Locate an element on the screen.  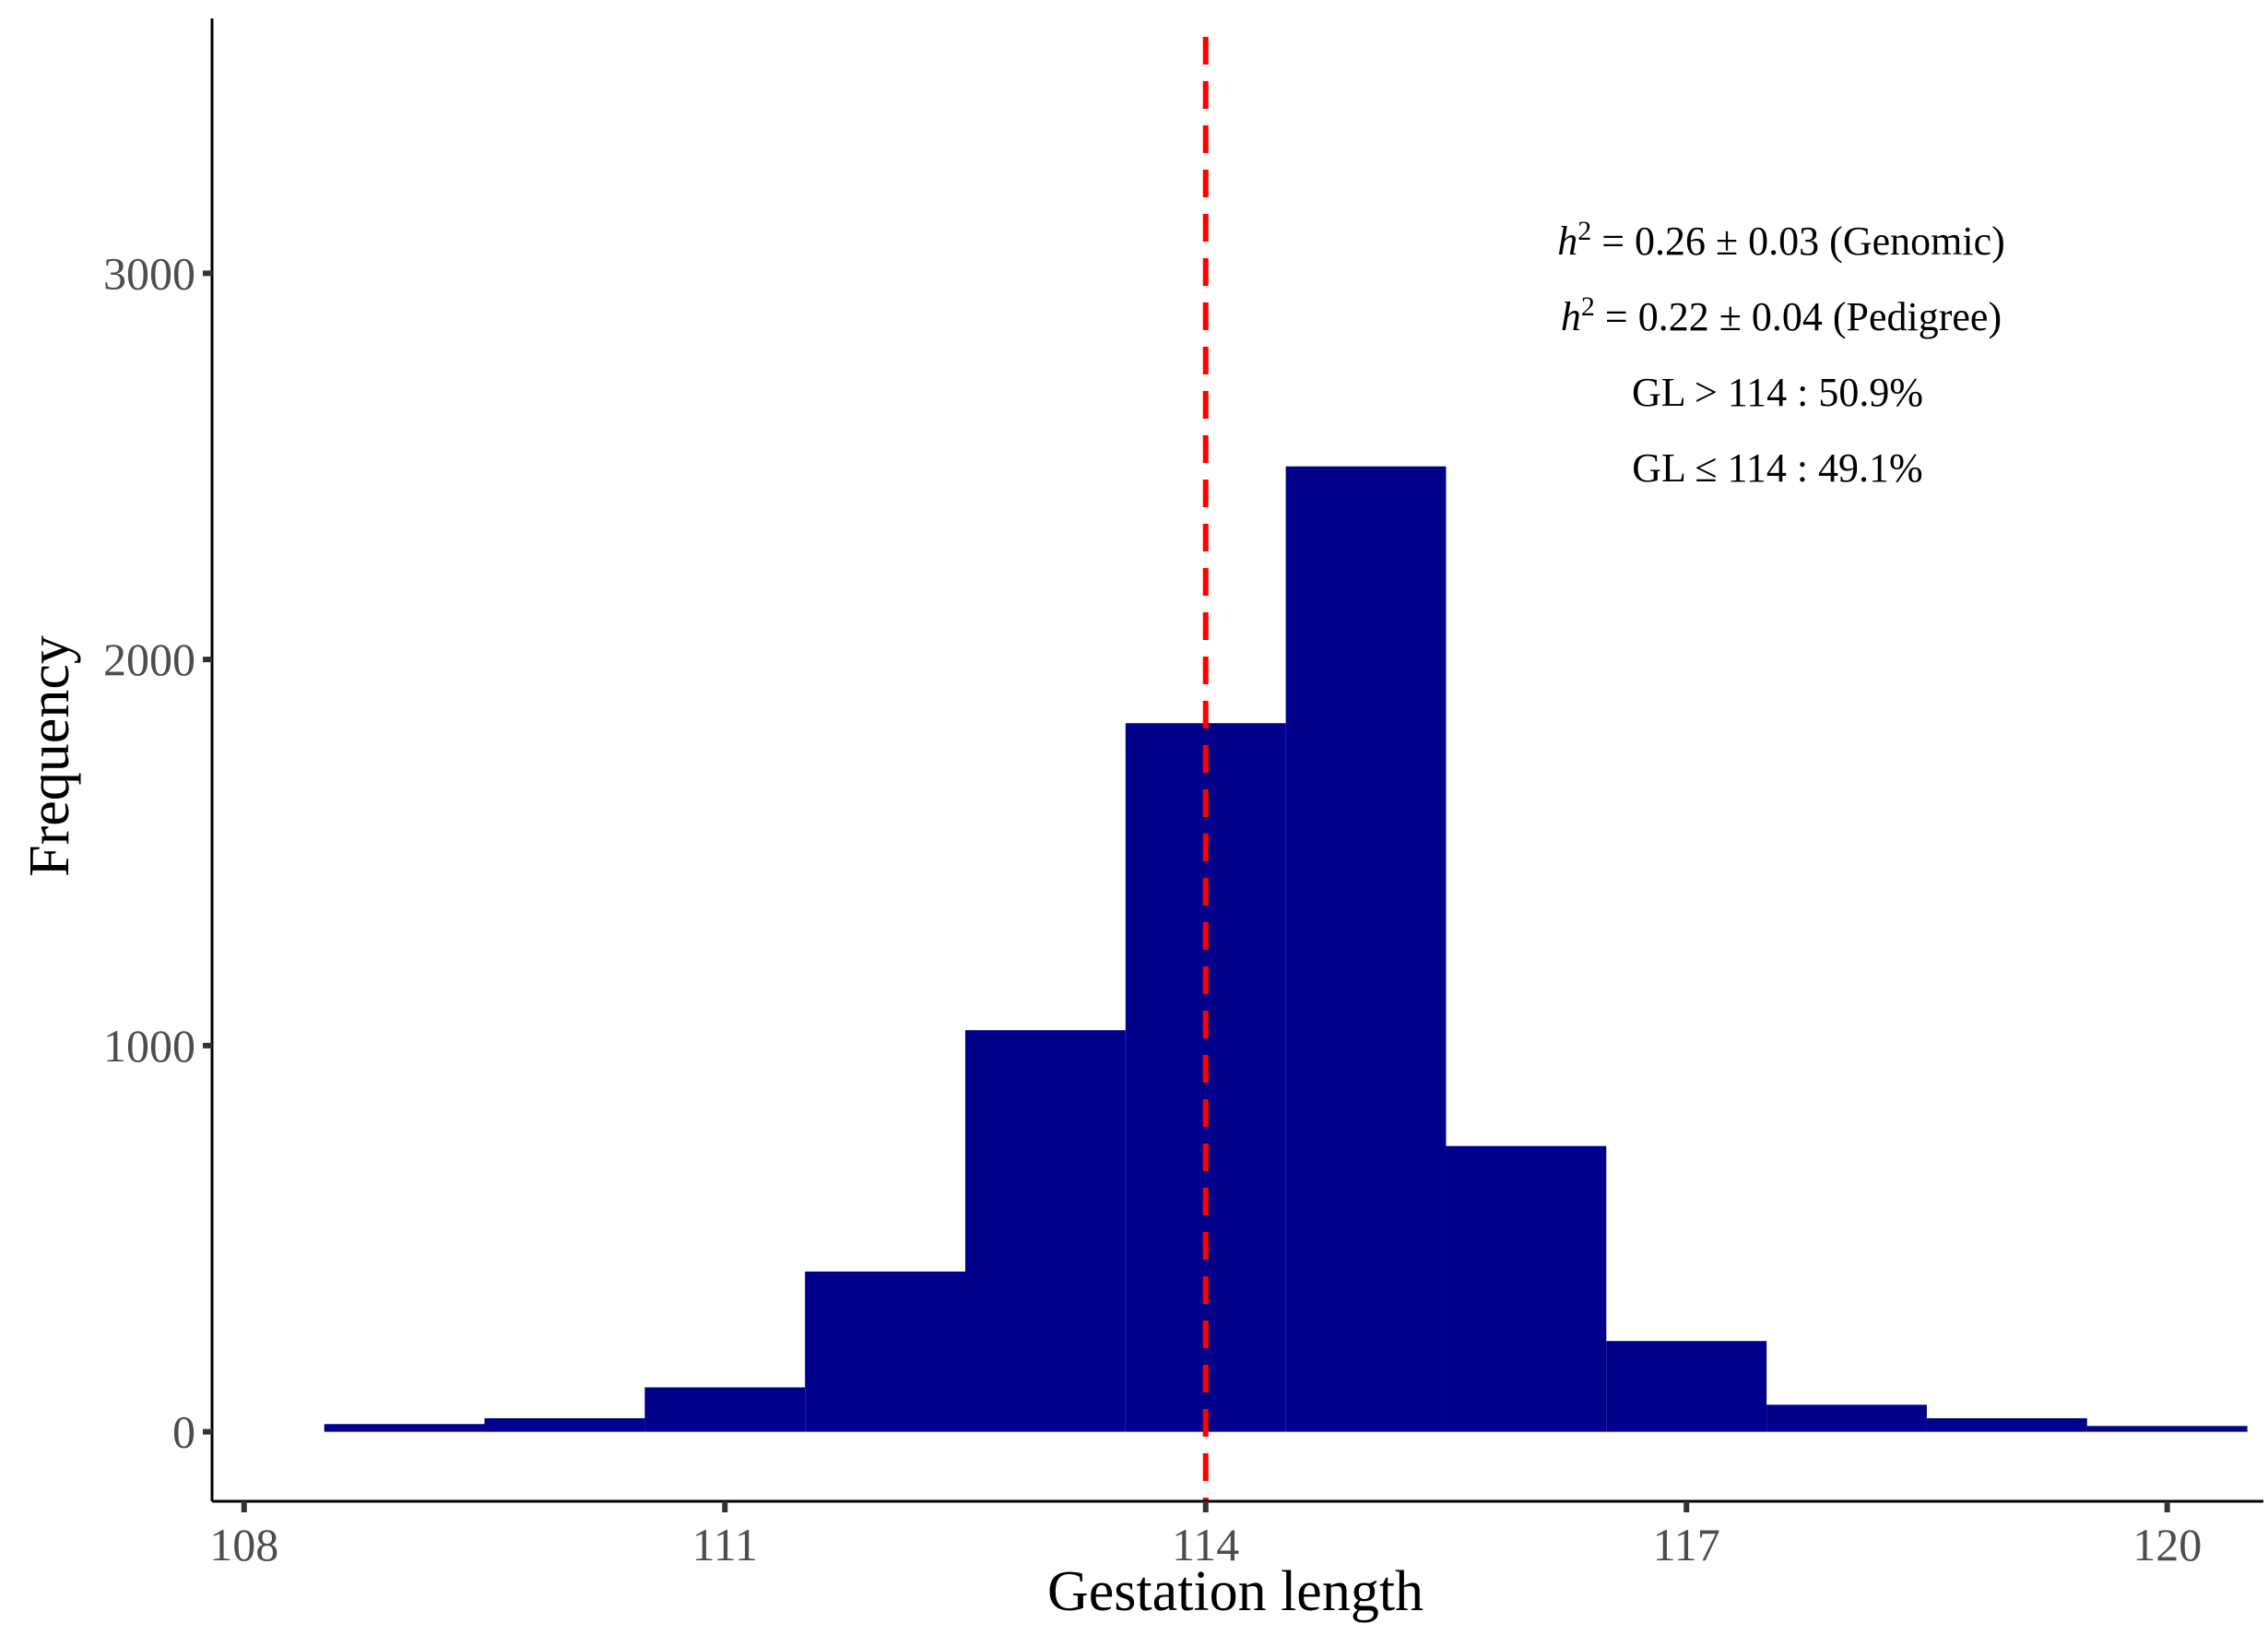
x-tick-label: 108 is located at coordinates (243, 1544).